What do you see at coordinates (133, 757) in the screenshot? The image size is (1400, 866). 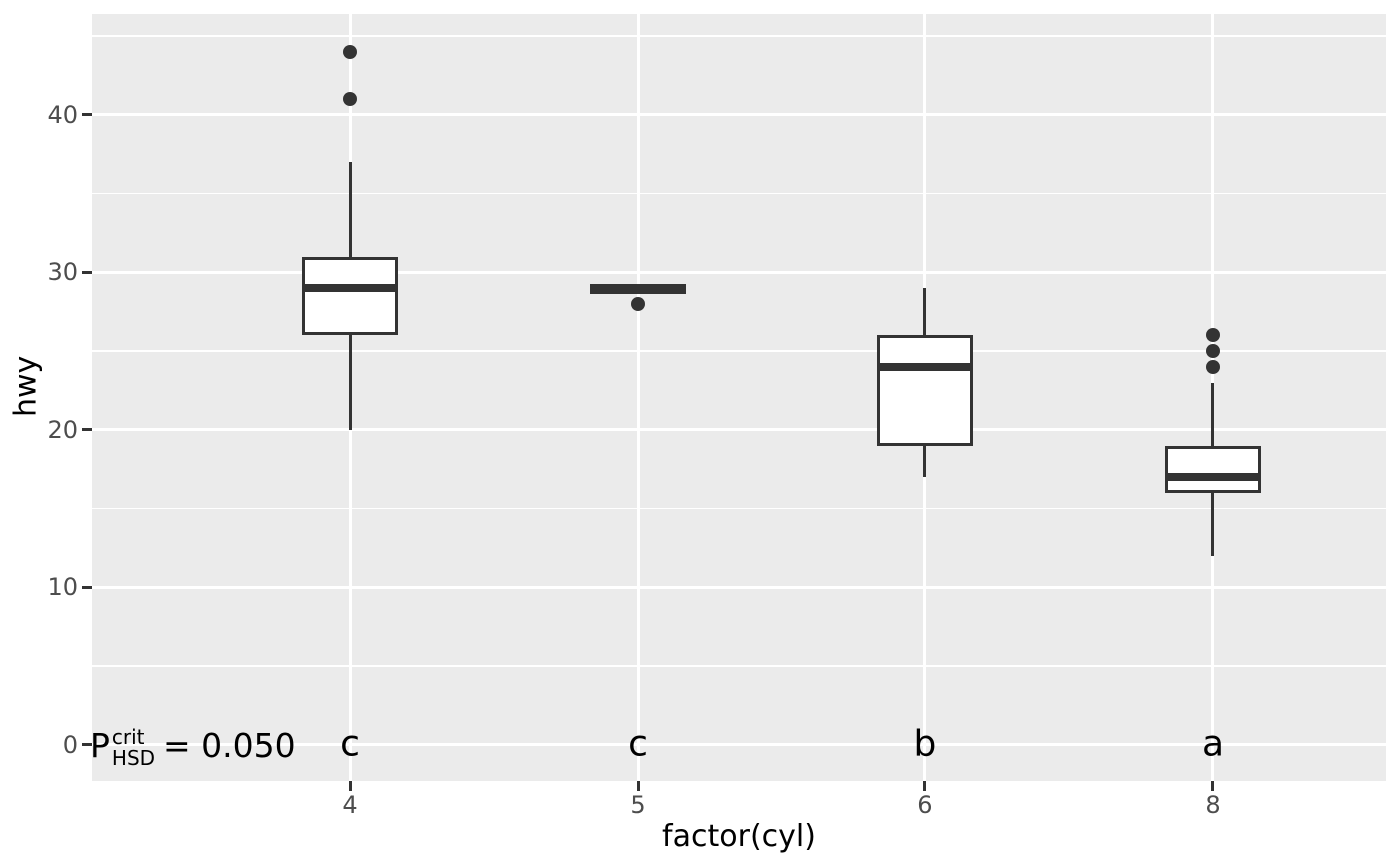 I see `phsd-subscript: HSD` at bounding box center [133, 757].